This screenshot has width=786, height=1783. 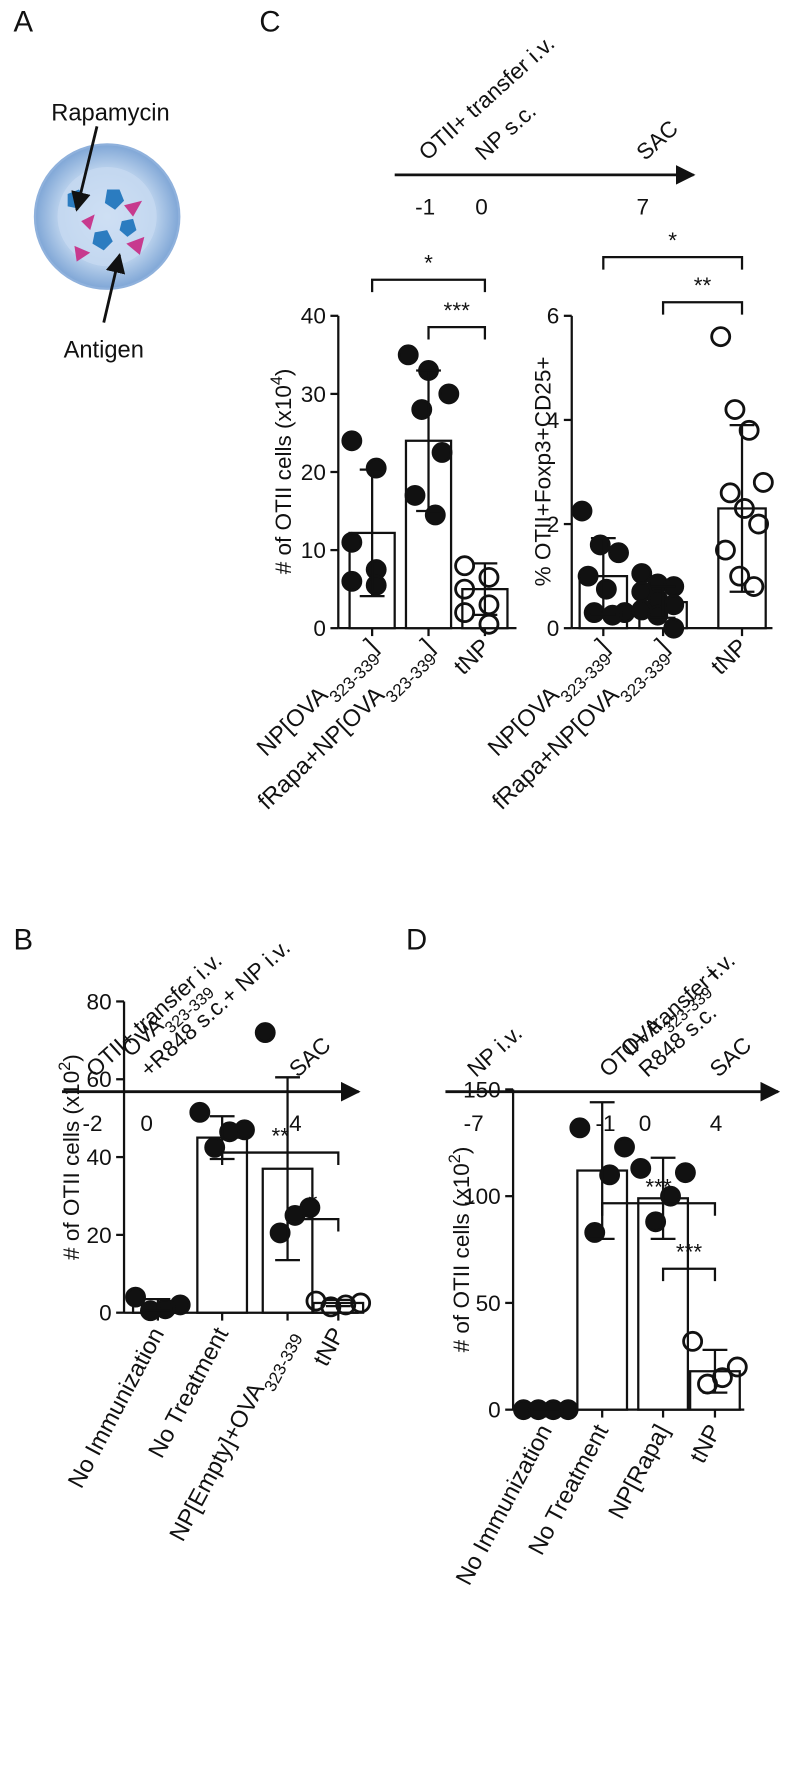 What do you see at coordinates (24, 22) in the screenshot?
I see `panel-label: A` at bounding box center [24, 22].